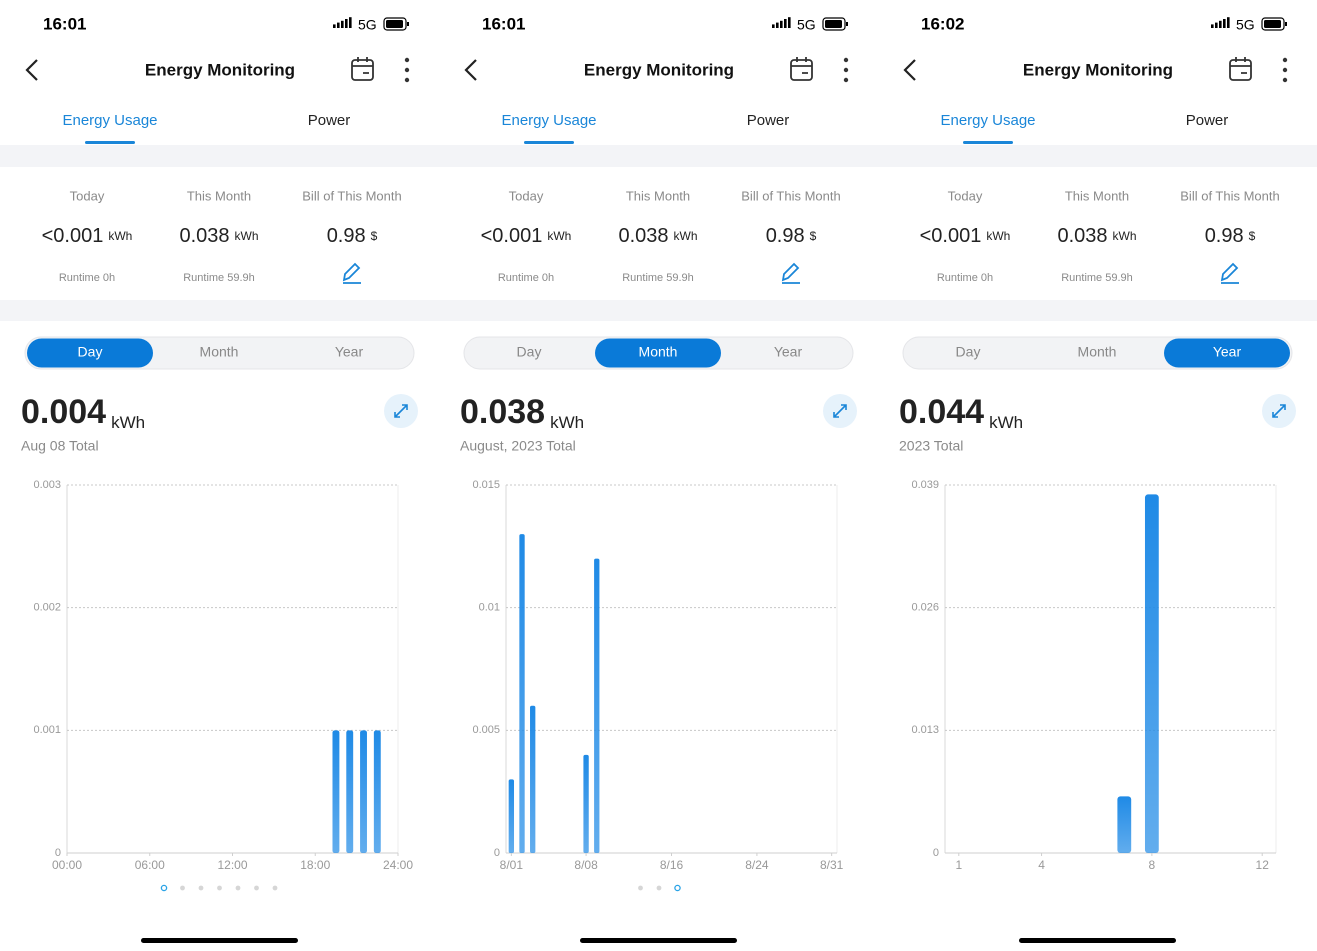 Image resolution: width=1317 pixels, height=951 pixels. I want to click on x-tick-label: 8/24, so click(757, 865).